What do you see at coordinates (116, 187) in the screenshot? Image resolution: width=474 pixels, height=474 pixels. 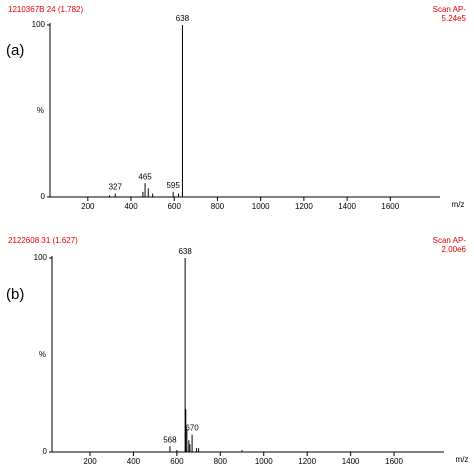 I see `peak-label: 327` at bounding box center [116, 187].